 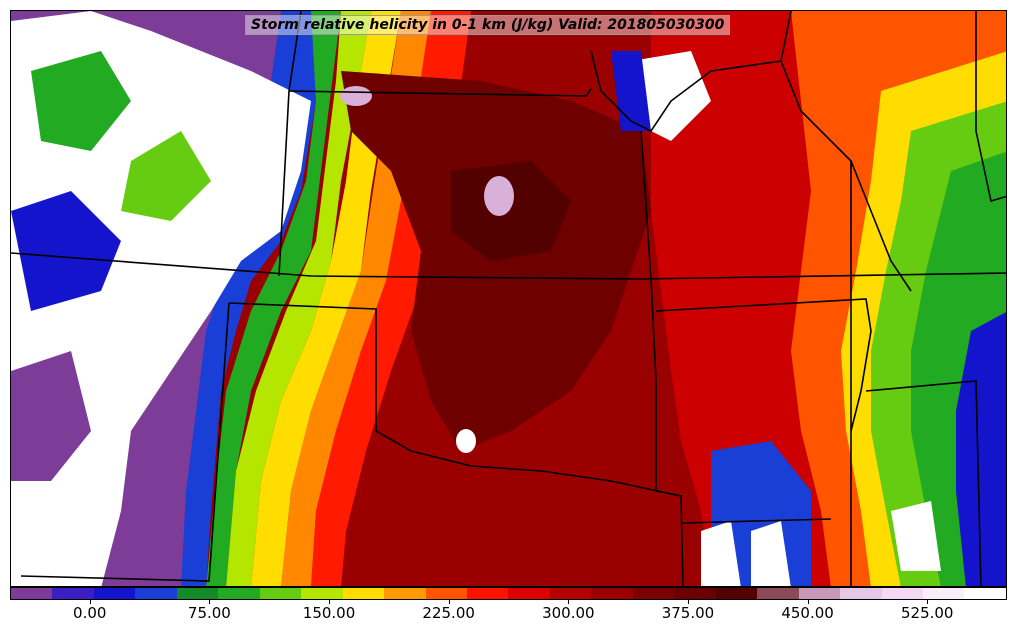 I want to click on colorbar-tick-label: 300.00, so click(x=568, y=613).